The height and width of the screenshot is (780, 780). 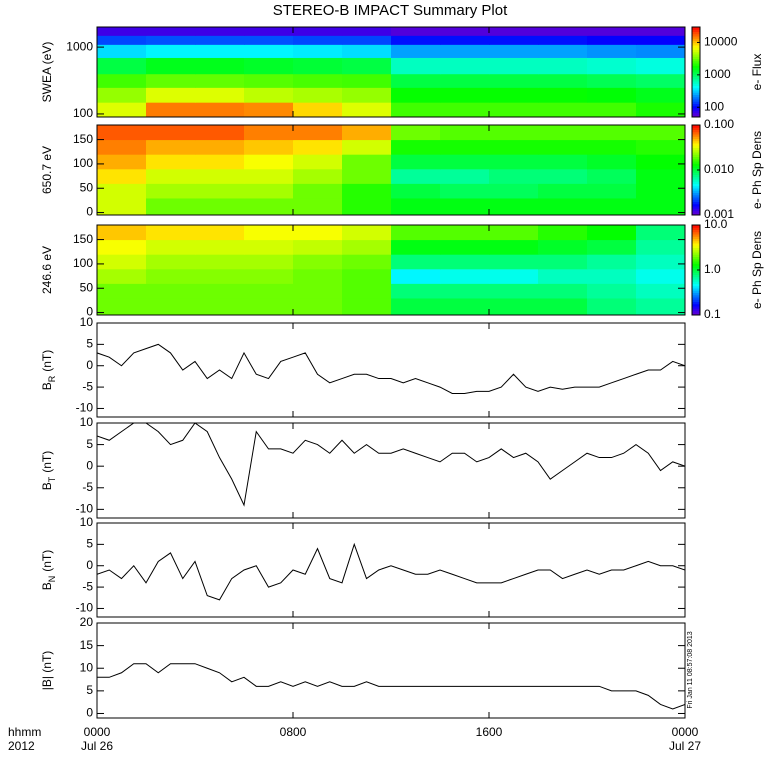 I want to click on colorbar-tick-label: 0.001, so click(x=719, y=214).